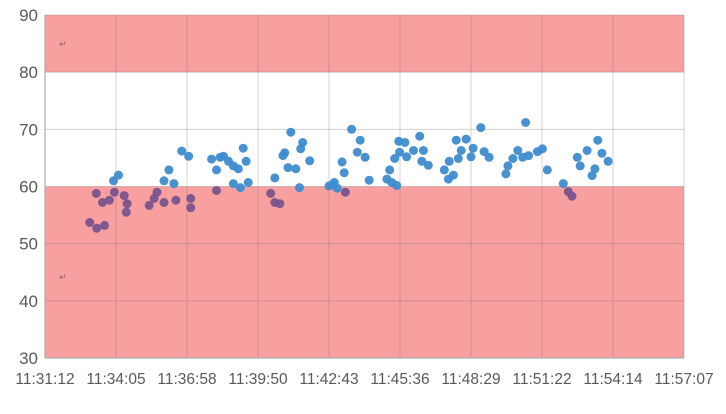 This screenshot has width=726, height=414. I want to click on x-axis-tick-label: 11:39:50, so click(258, 379).